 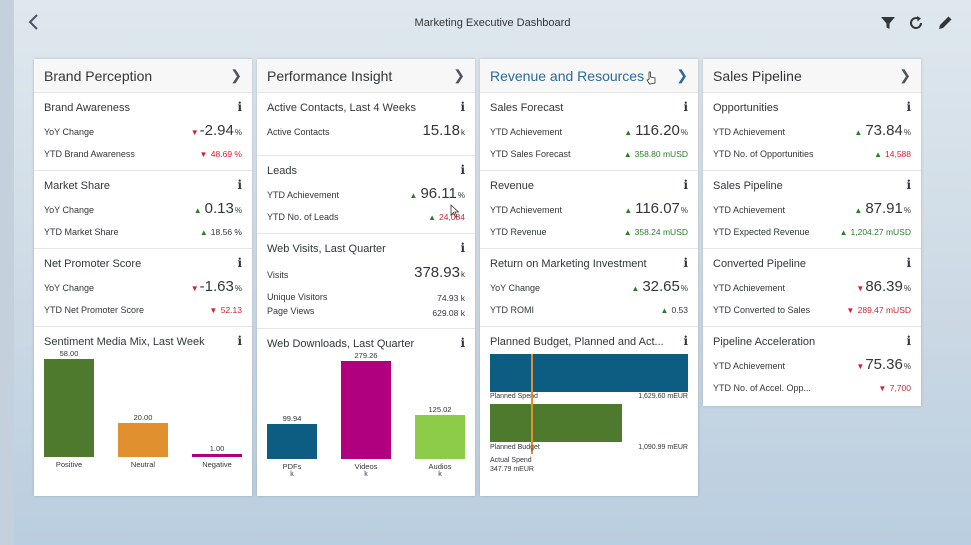 I want to click on bar-positive, so click(x=69, y=408).